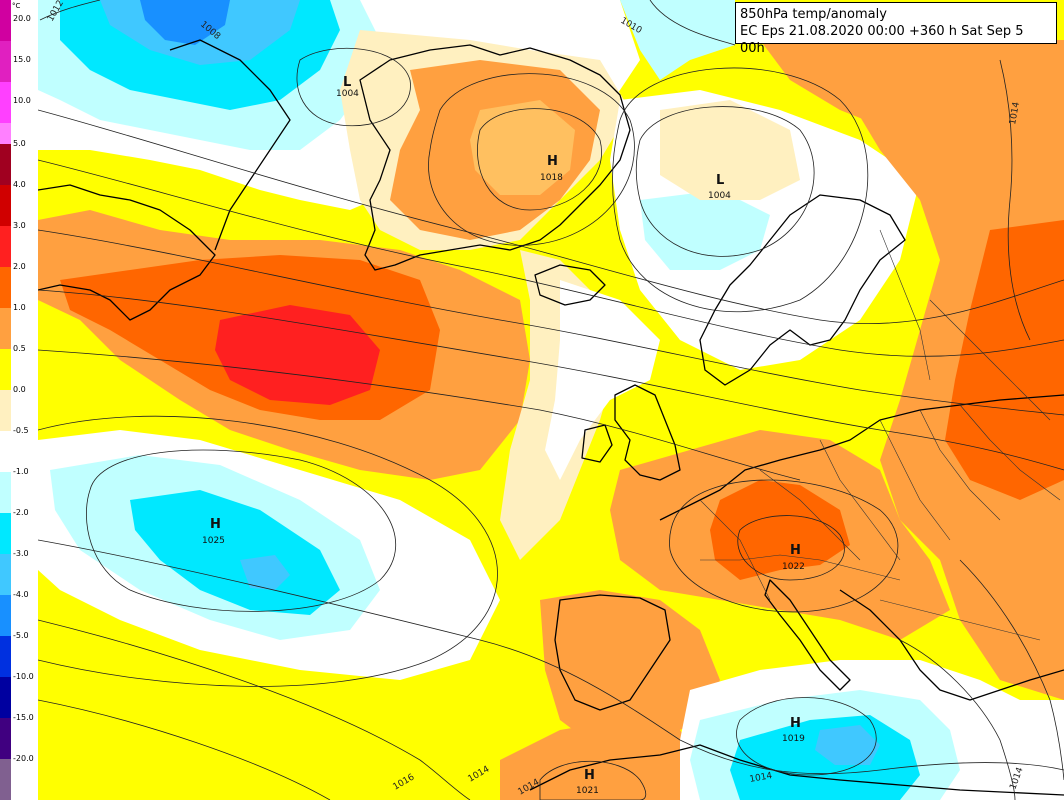  I want to click on isobar-h1022-outer, so click(784, 546).